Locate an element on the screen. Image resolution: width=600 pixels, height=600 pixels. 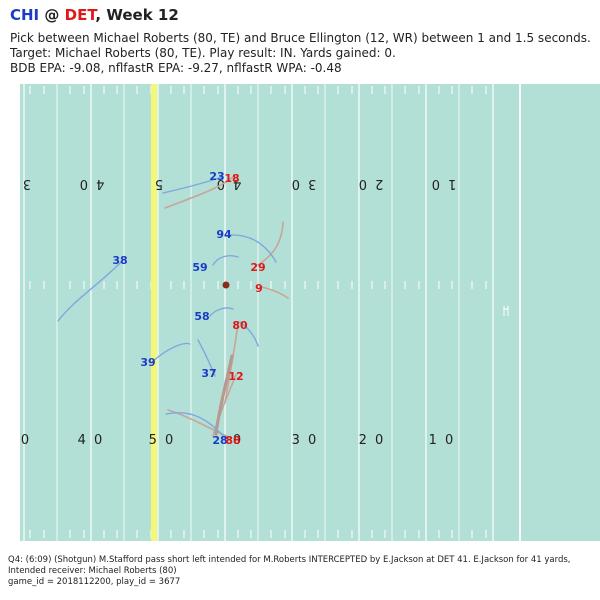
play-title: CHI @ DET, Week 12 is located at coordinates (94, 15).